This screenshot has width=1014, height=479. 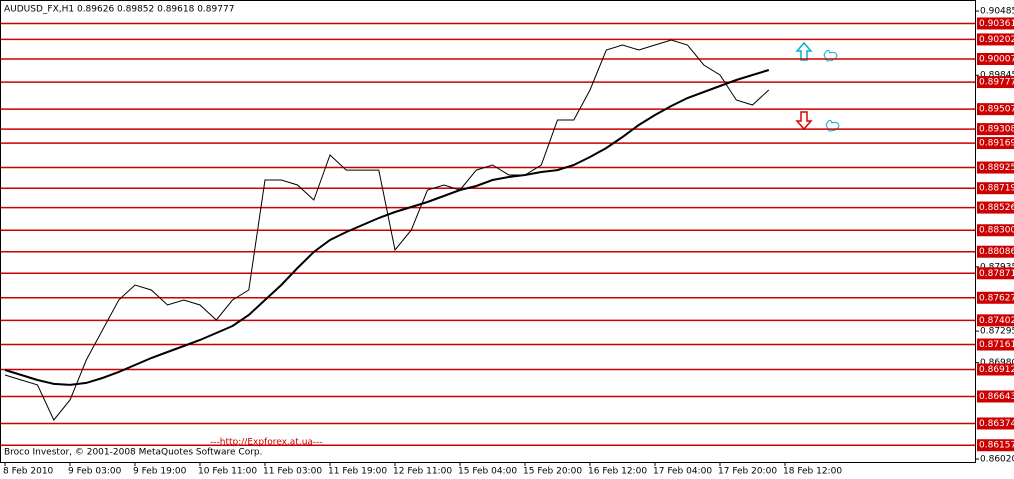 What do you see at coordinates (487, 472) in the screenshot?
I see `x-tick-label: 15 Feb 04:00` at bounding box center [487, 472].